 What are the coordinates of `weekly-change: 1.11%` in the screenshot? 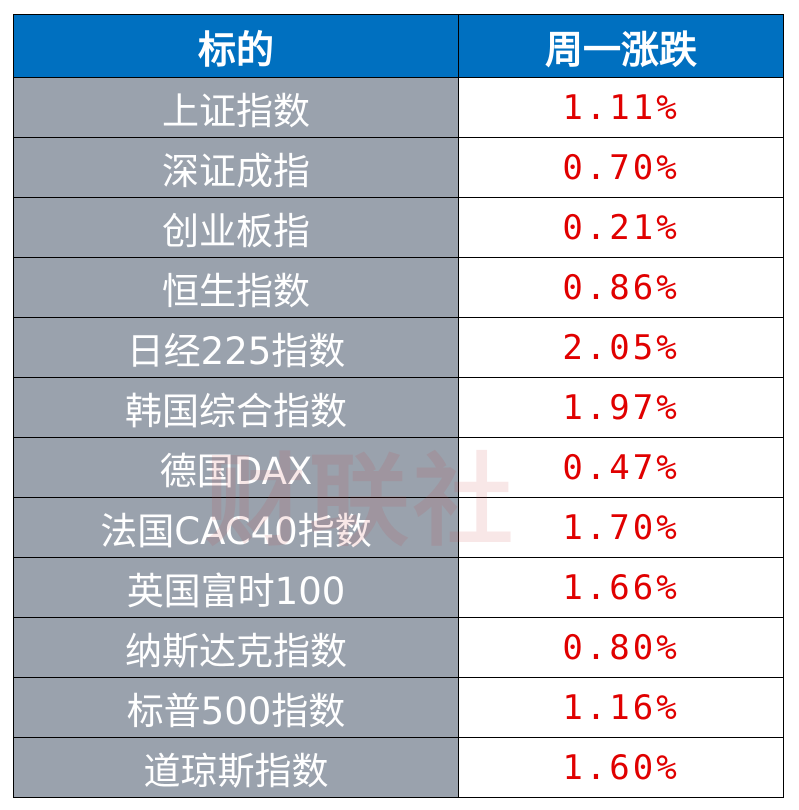 It's located at (621, 107).